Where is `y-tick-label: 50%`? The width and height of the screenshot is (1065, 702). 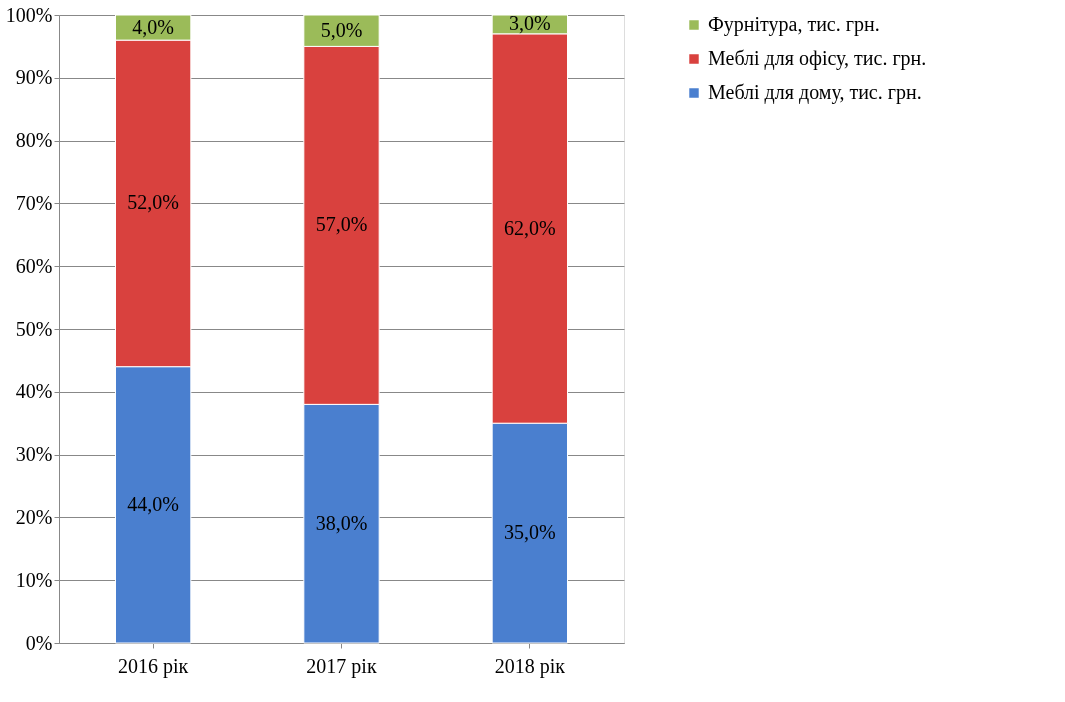
y-tick-label: 50% is located at coordinates (34, 328).